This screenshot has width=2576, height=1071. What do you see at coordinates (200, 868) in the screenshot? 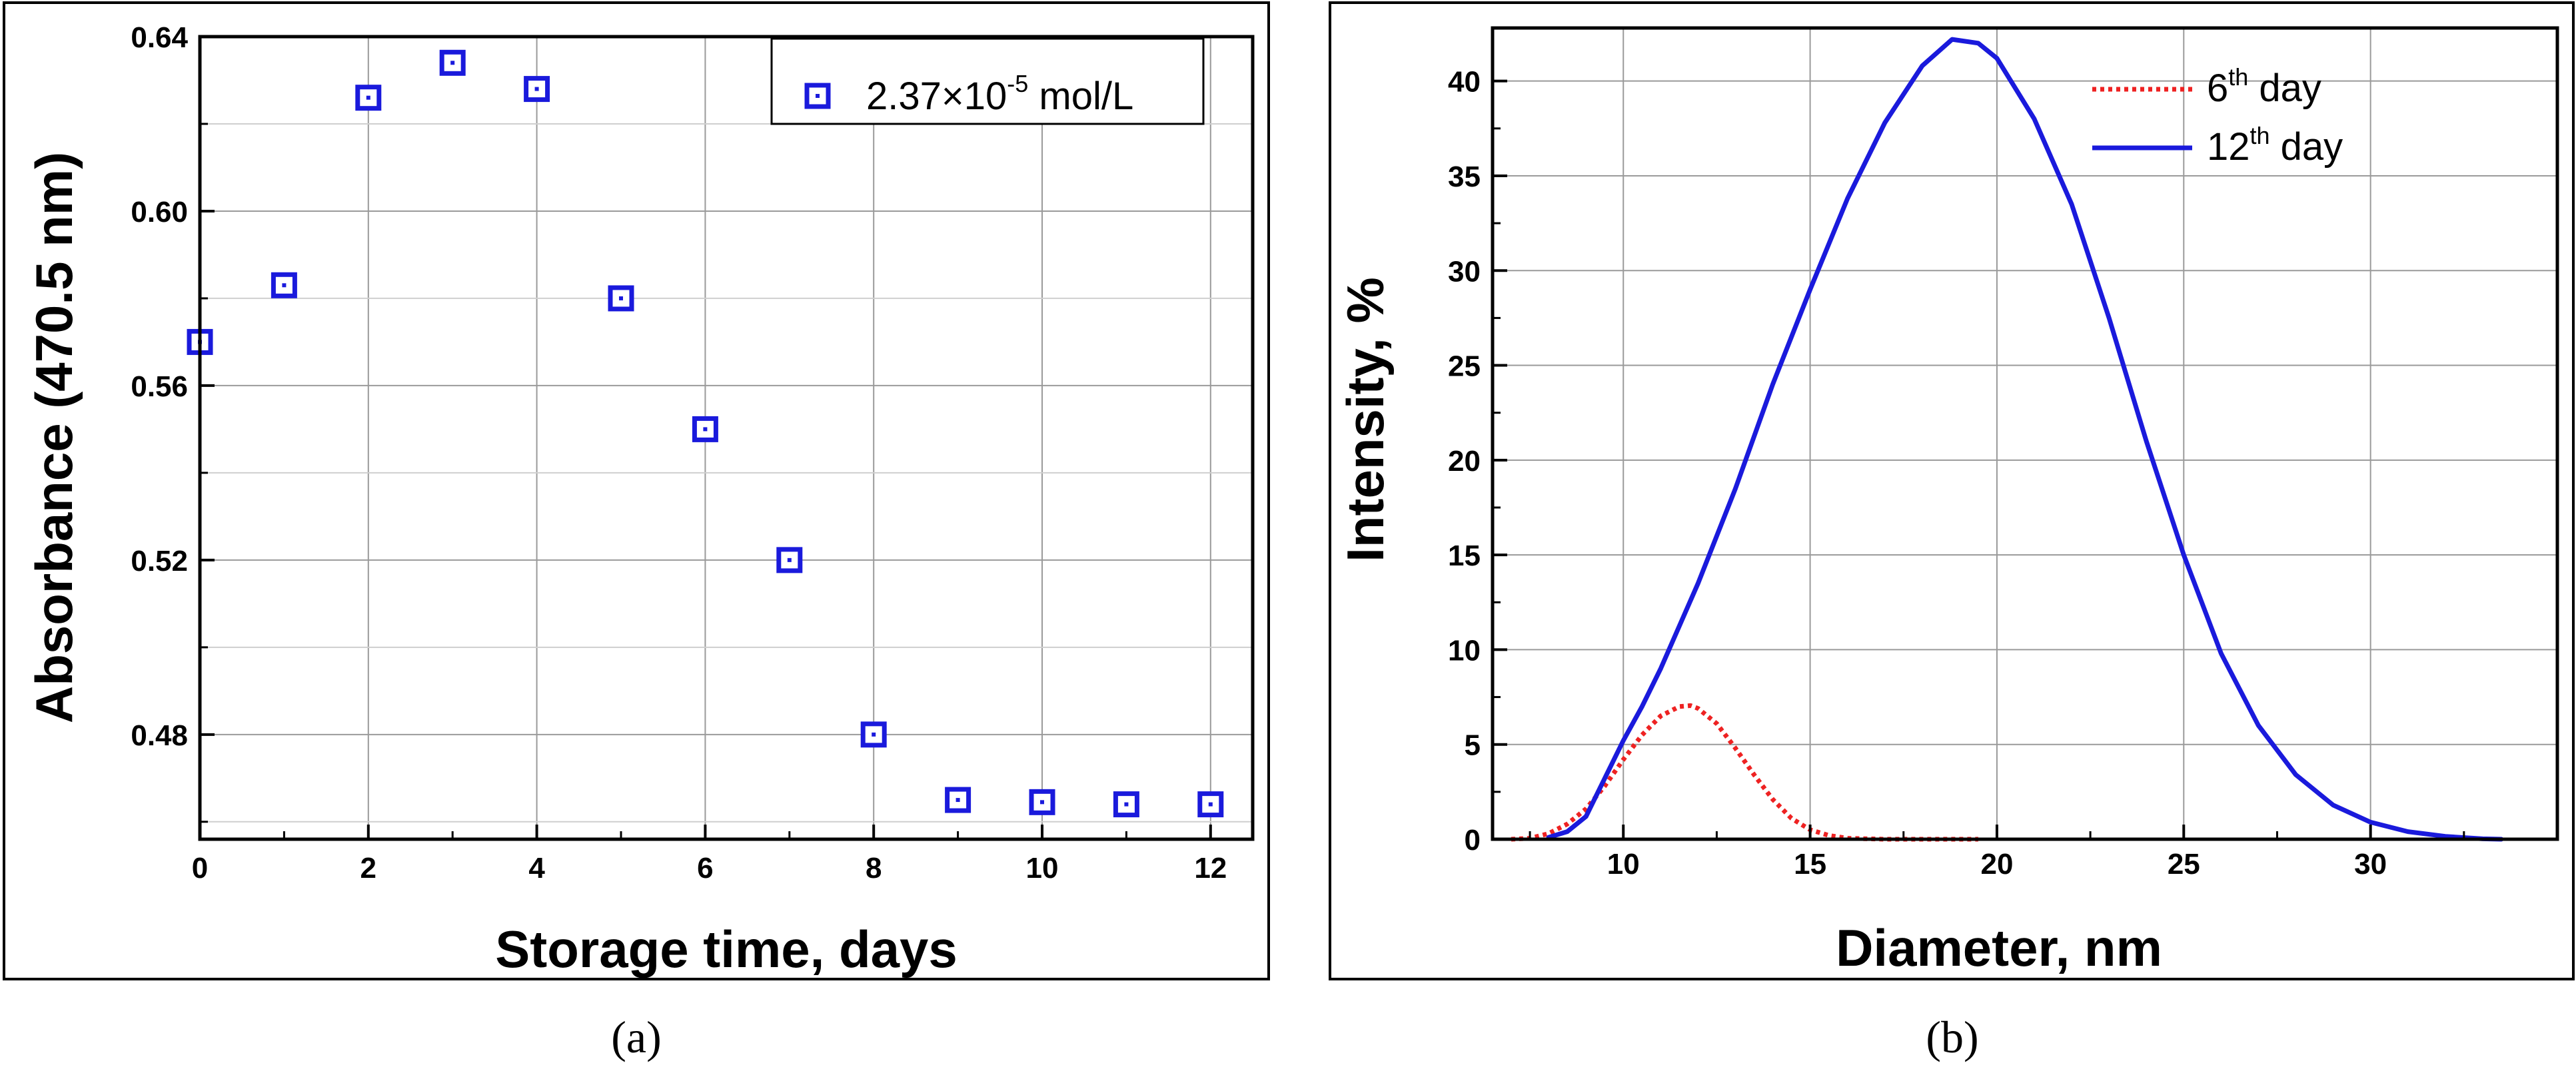
I see `a-x-tick-label: 0` at bounding box center [200, 868].